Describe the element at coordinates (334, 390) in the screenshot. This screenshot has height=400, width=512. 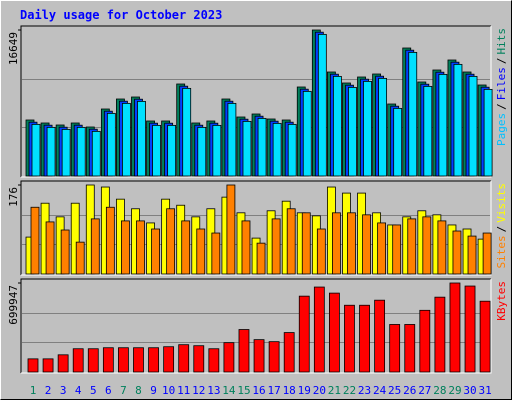
I see `x-tick-label: 21` at that location.